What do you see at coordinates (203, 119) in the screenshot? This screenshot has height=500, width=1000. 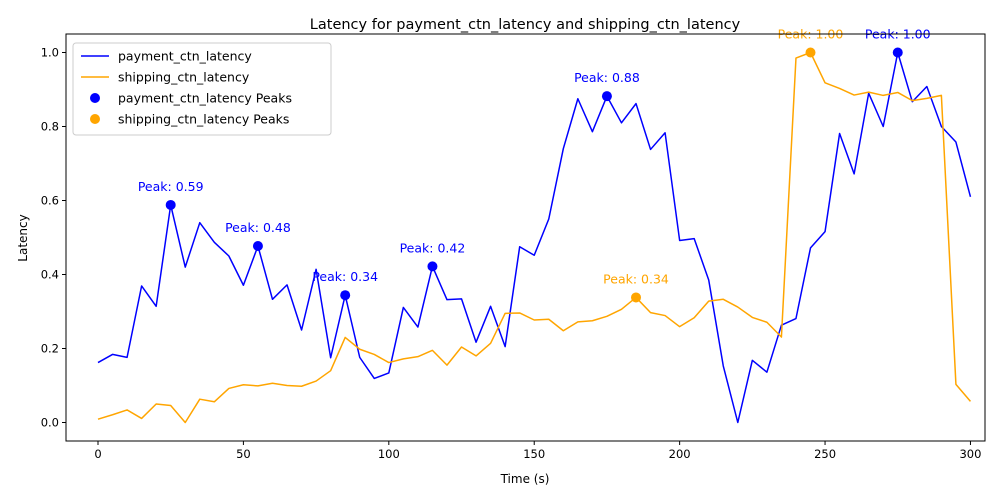 I see `legend-label: shipping_ctn_latency Peaks` at bounding box center [203, 119].